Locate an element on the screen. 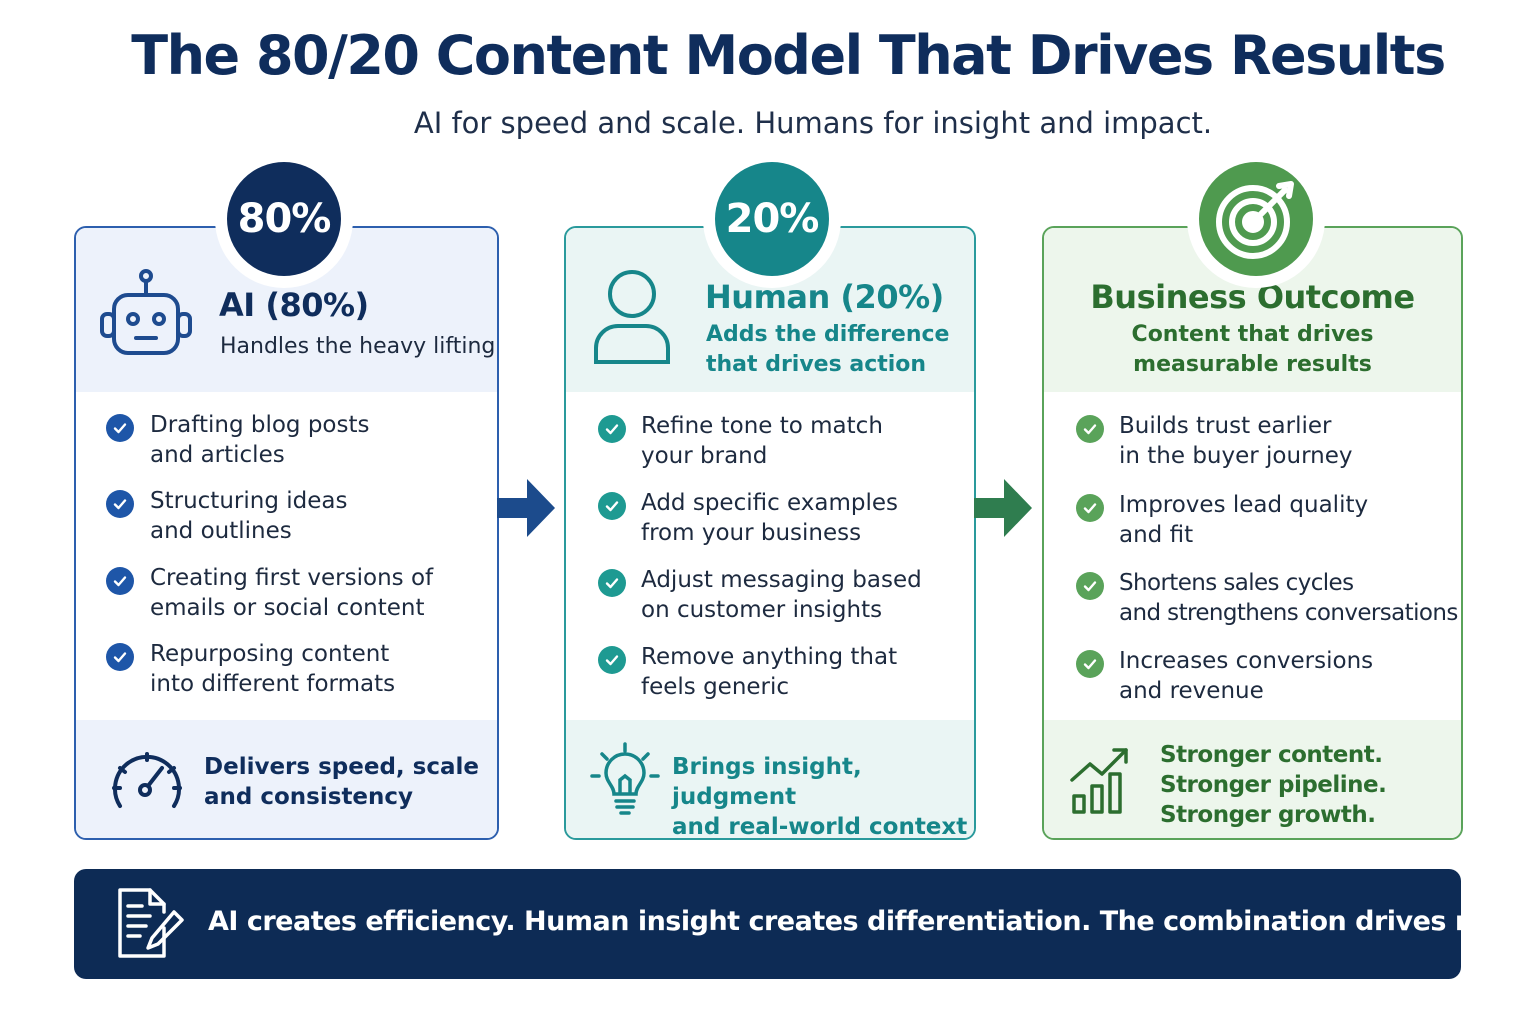 The image size is (1536, 1024). footer-line: Stronger growth. is located at coordinates (1268, 815).